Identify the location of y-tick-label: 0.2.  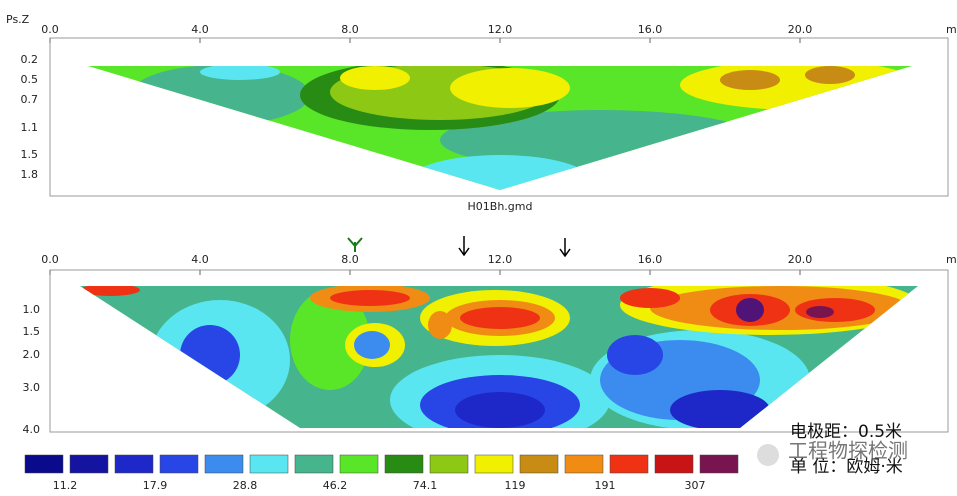
(30, 59).